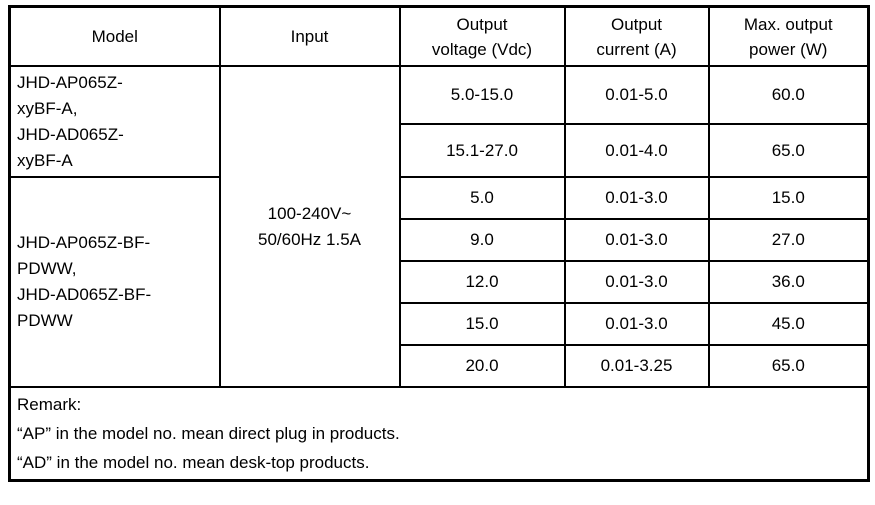  I want to click on power-cell: 45.0, so click(788, 324).